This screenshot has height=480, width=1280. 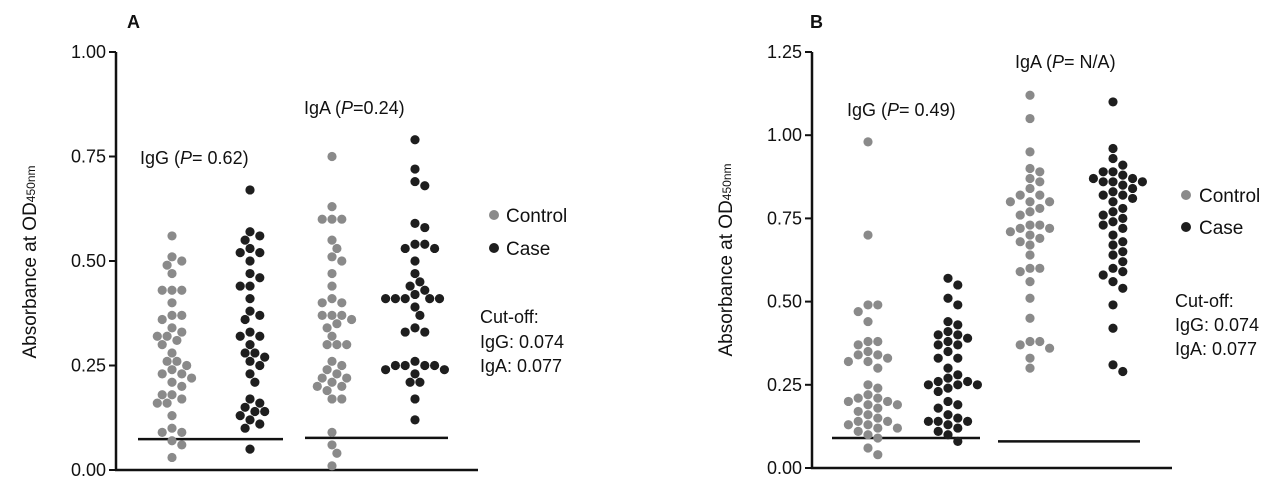 What do you see at coordinates (1186, 227) in the screenshot?
I see `legend-marker-case` at bounding box center [1186, 227].